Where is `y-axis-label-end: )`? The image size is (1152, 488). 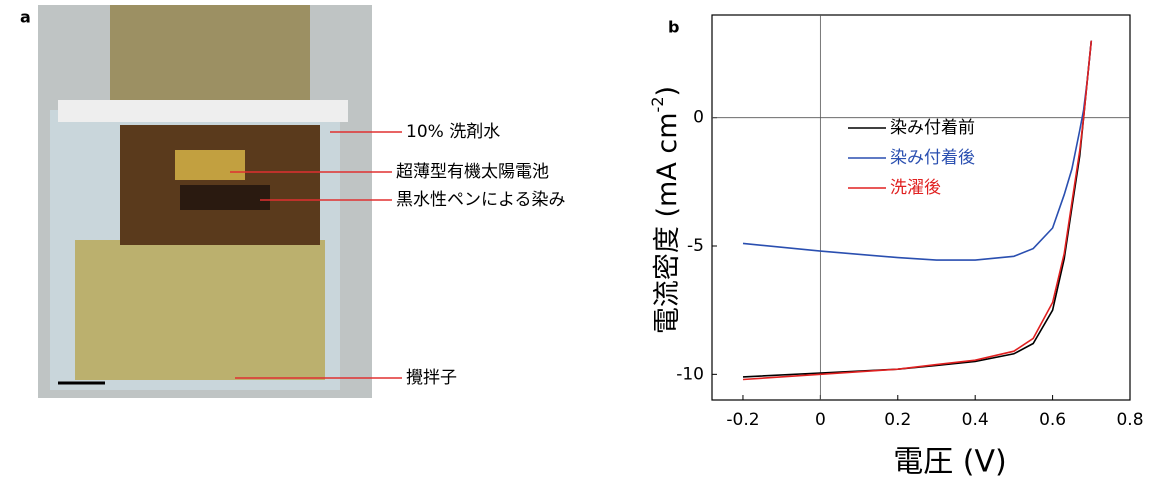
y-axis-label-end: ) is located at coordinates (667, 91).